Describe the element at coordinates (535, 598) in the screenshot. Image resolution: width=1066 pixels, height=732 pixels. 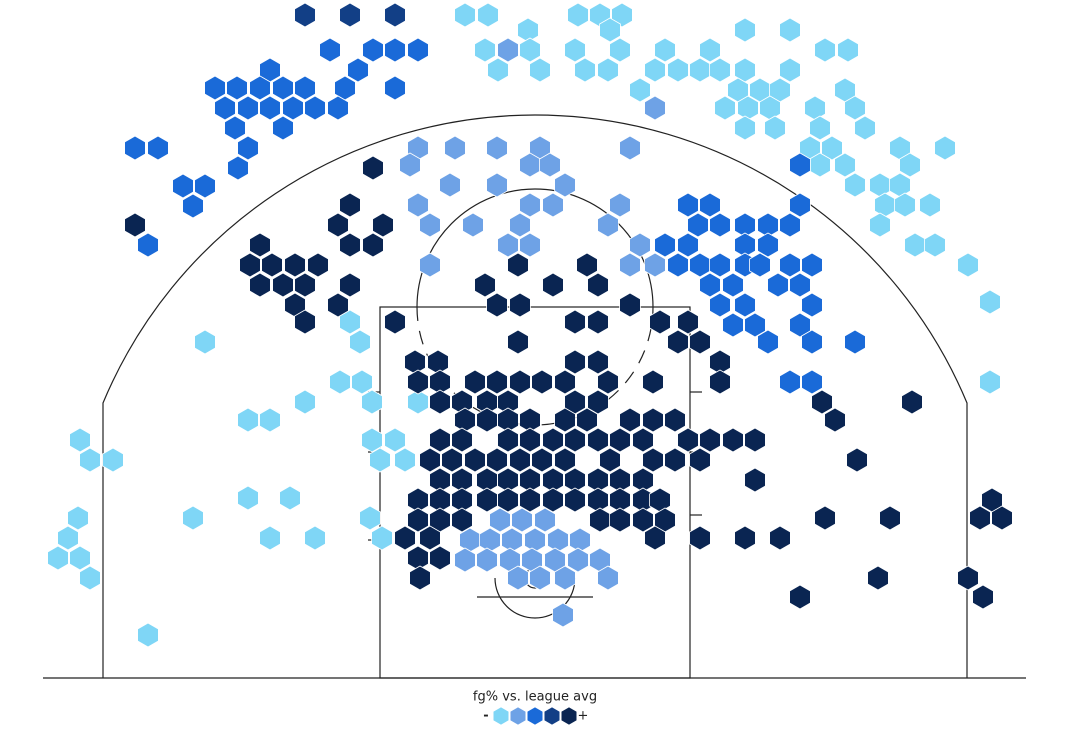
I see `restricted-area` at that location.